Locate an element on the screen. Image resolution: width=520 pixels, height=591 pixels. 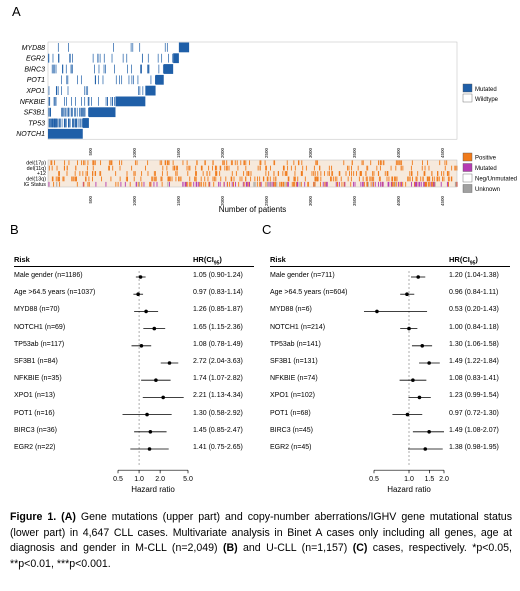
x-tick-label: 5.0 is located at coordinates (188, 479).